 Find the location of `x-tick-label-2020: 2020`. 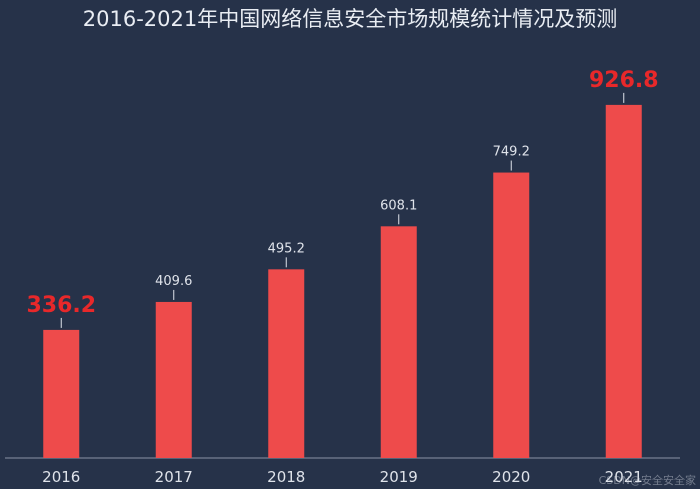

x-tick-label-2020: 2020 is located at coordinates (511, 477).